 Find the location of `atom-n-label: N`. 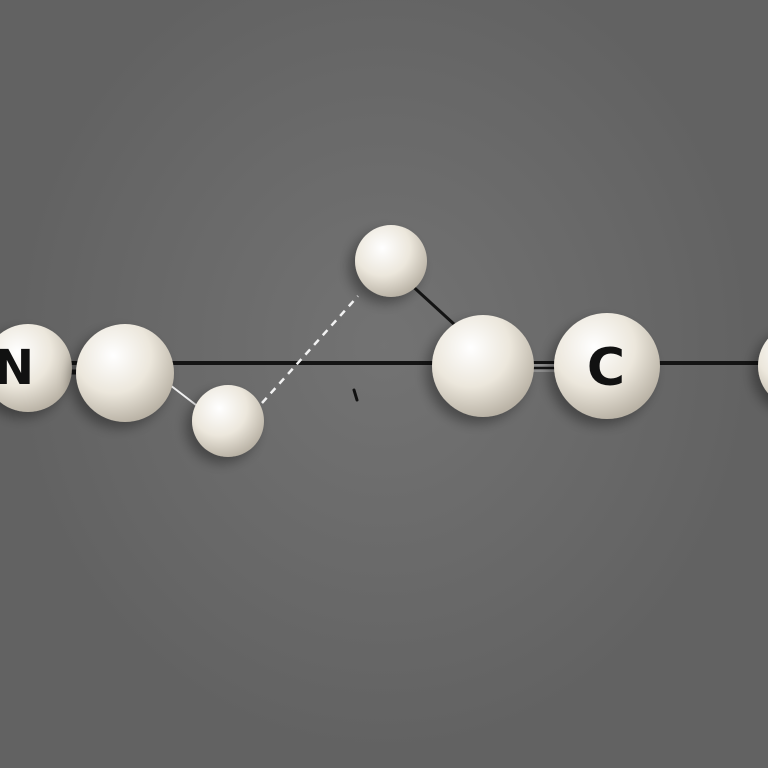

atom-n-label: N is located at coordinates (17, 368).